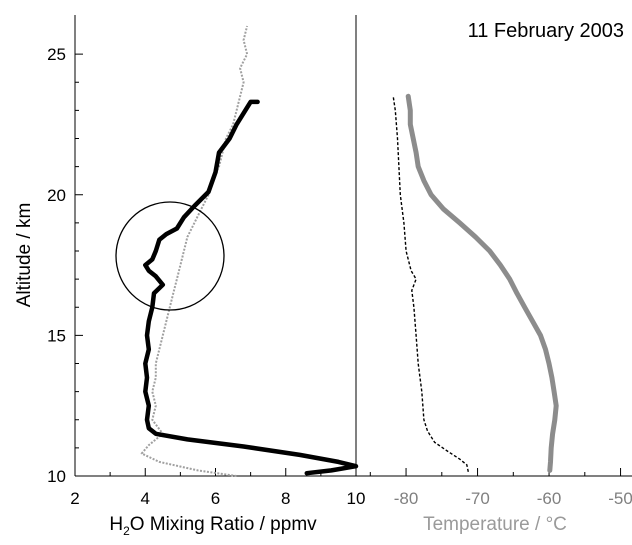 The image size is (632, 545). I want to click on right-x-tick-label: -50, so click(620, 498).